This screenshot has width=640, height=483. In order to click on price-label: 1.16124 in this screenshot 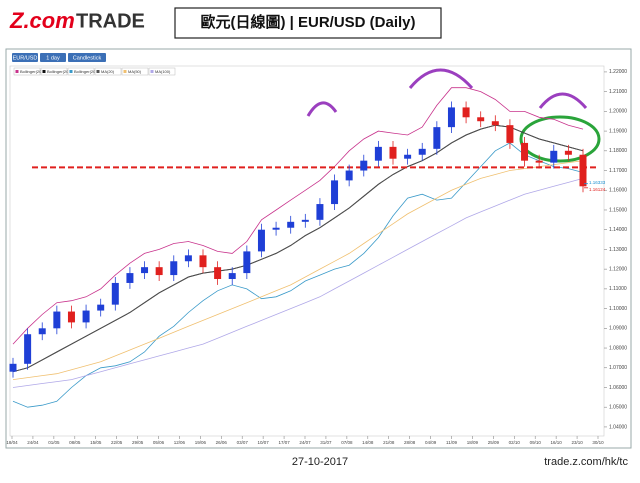, I will do `click(597, 189)`.